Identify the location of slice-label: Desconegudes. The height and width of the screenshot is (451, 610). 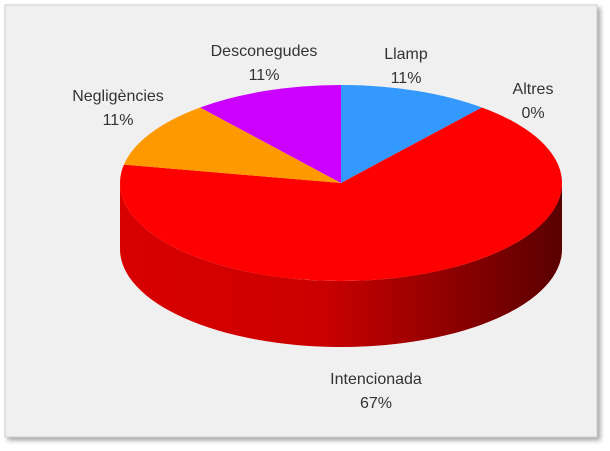
(264, 51).